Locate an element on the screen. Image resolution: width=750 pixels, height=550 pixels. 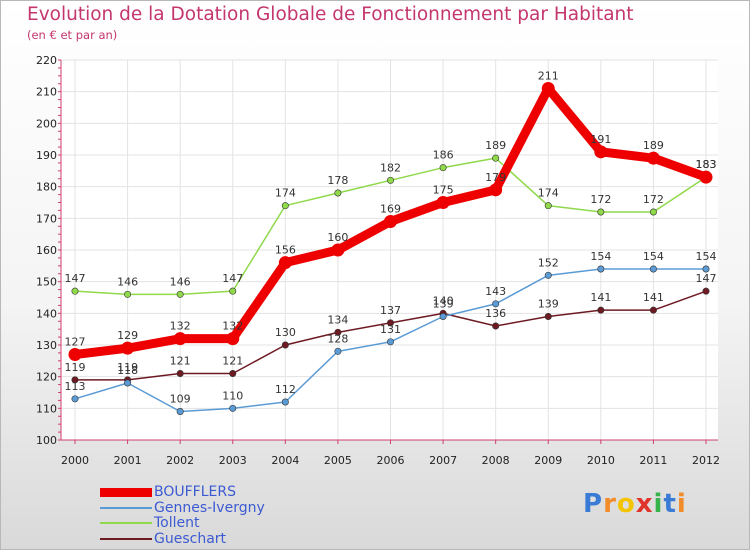
legend-label: Gueschart is located at coordinates (190, 538).